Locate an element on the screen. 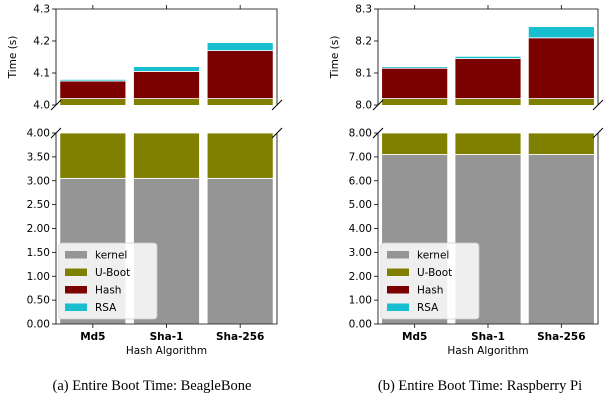  y-tick-label-lower: 7.00 is located at coordinates (360, 157).